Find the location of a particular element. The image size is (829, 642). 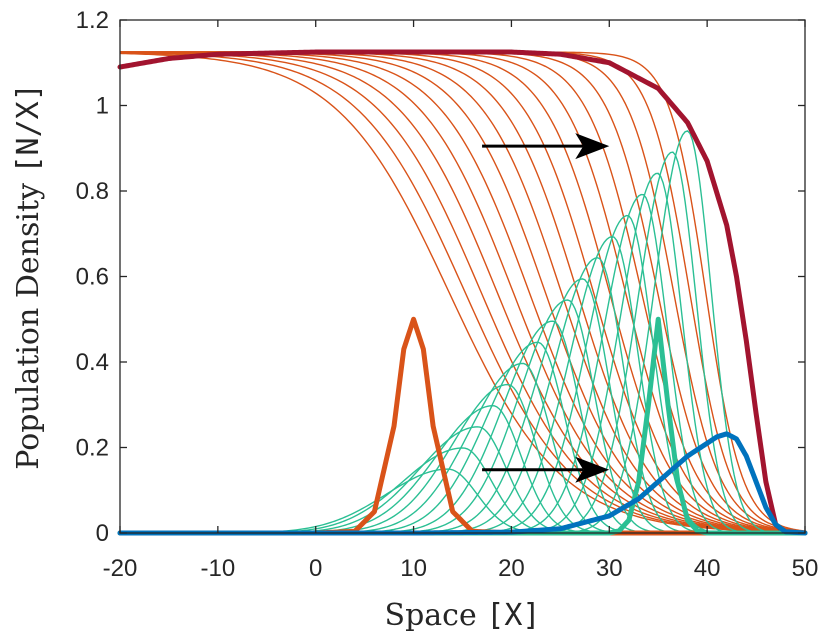

y-tick-label: 0.6 is located at coordinates (92, 277).